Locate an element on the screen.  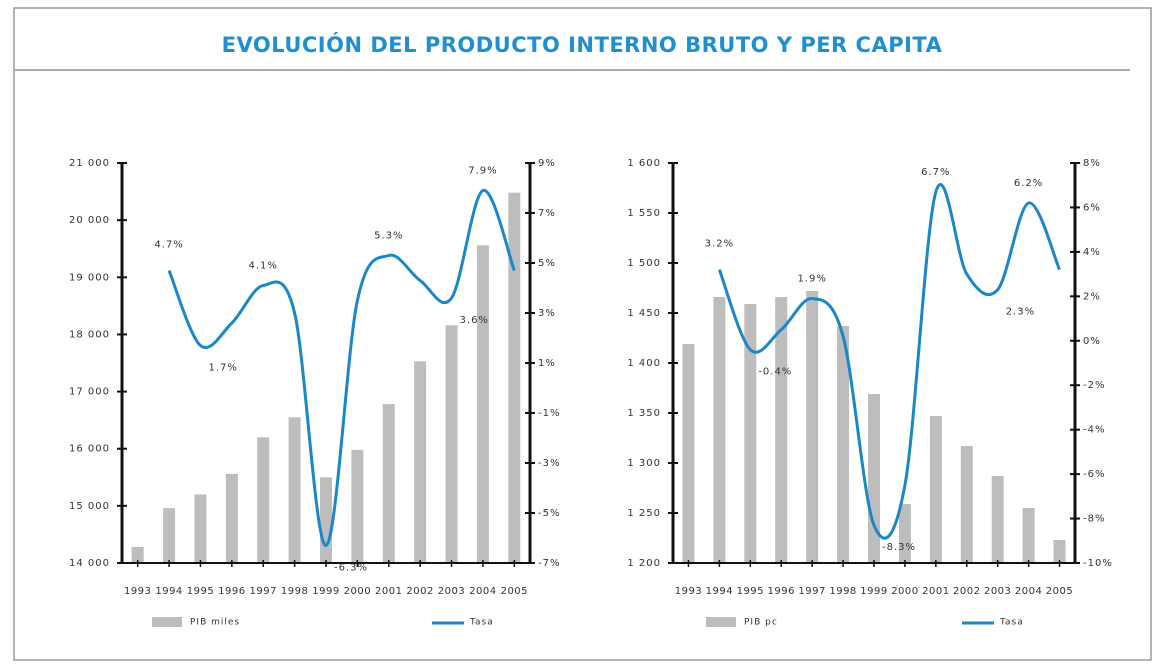
y-tick-label: 1 300 is located at coordinates (644, 463).